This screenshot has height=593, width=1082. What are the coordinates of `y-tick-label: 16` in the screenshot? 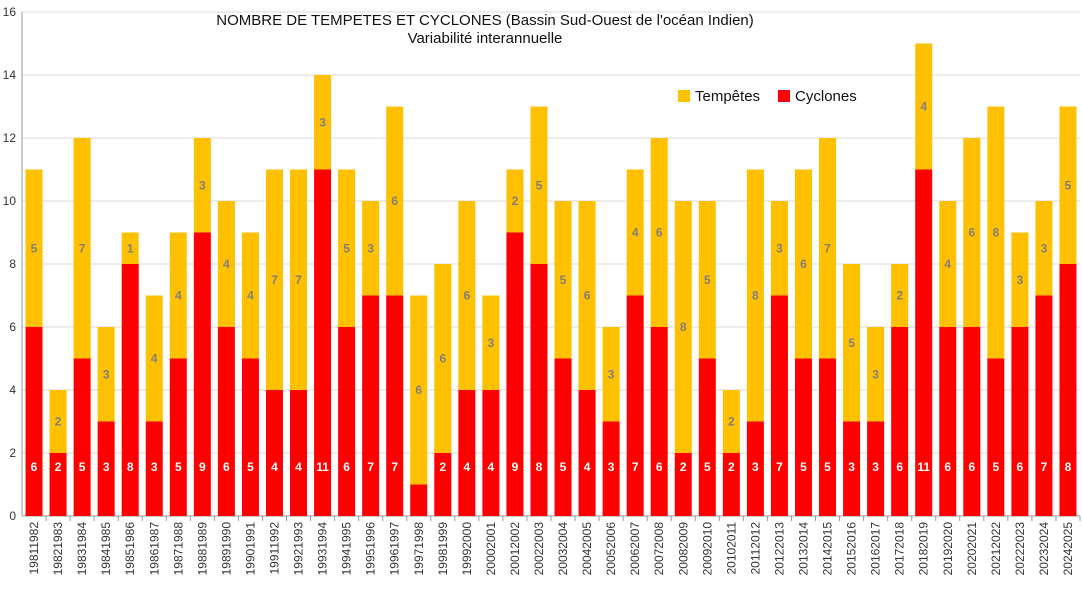 It's located at (10, 12).